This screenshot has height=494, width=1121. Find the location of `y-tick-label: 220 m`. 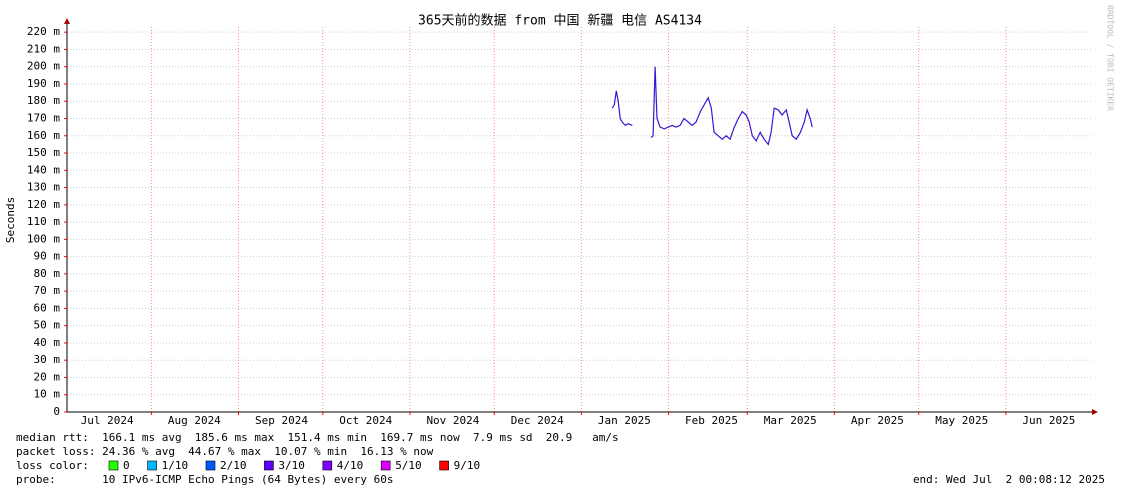

y-tick-label: 220 m is located at coordinates (43, 31).